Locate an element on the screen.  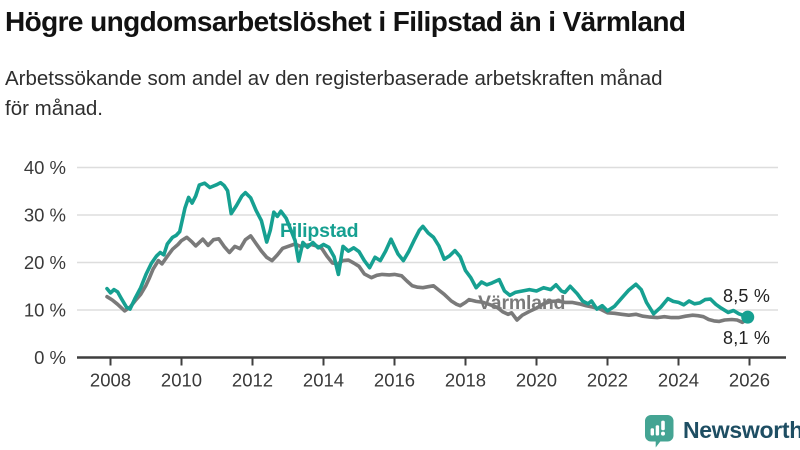
y-tick-label: 30 % is located at coordinates (45, 215).